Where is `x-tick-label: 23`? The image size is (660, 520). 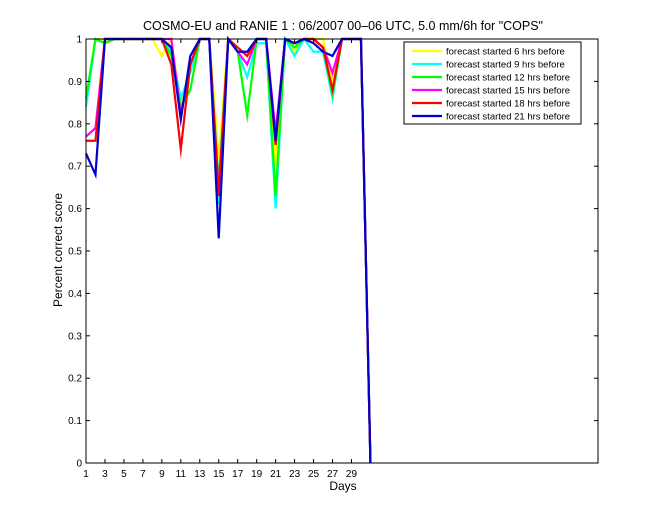
x-tick-label: 23 is located at coordinates (295, 474).